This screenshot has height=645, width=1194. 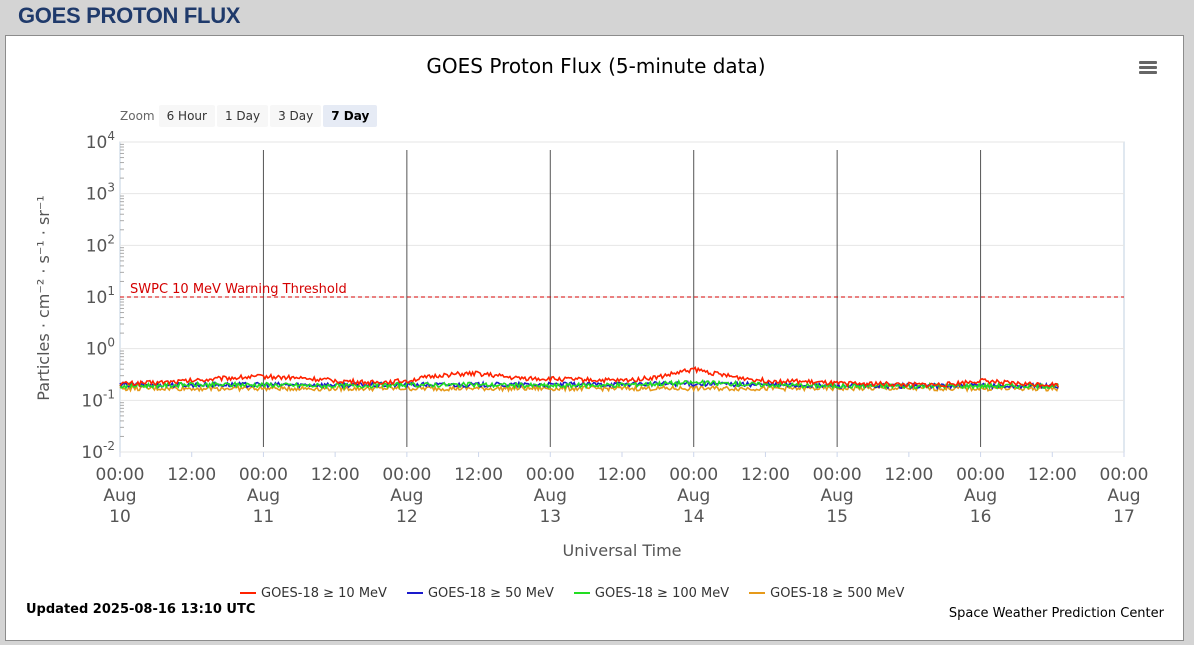 I want to click on legend-item: GOES-18 ≥ 10 MeV, so click(x=313, y=593).